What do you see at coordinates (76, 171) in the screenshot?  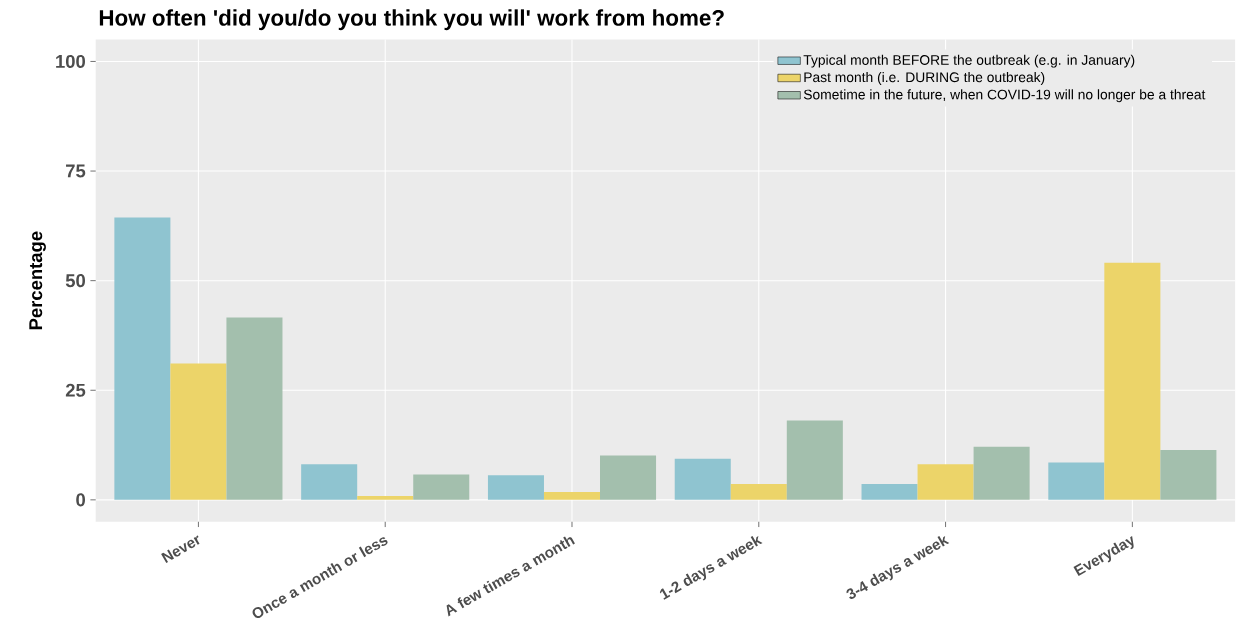 I see `y-tick-label: 75` at bounding box center [76, 171].